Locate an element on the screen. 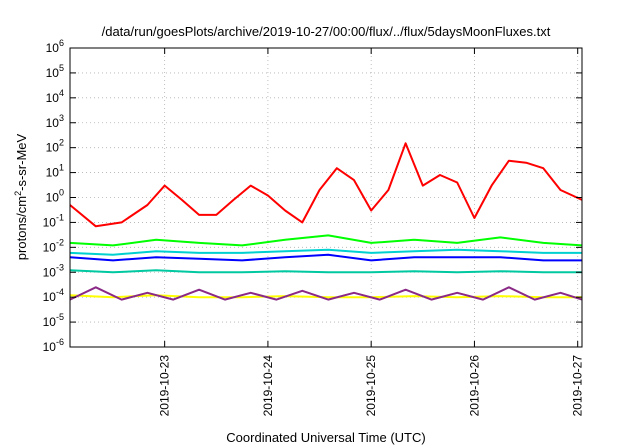  x-tick-label: 2019-10-23 is located at coordinates (165, 386).